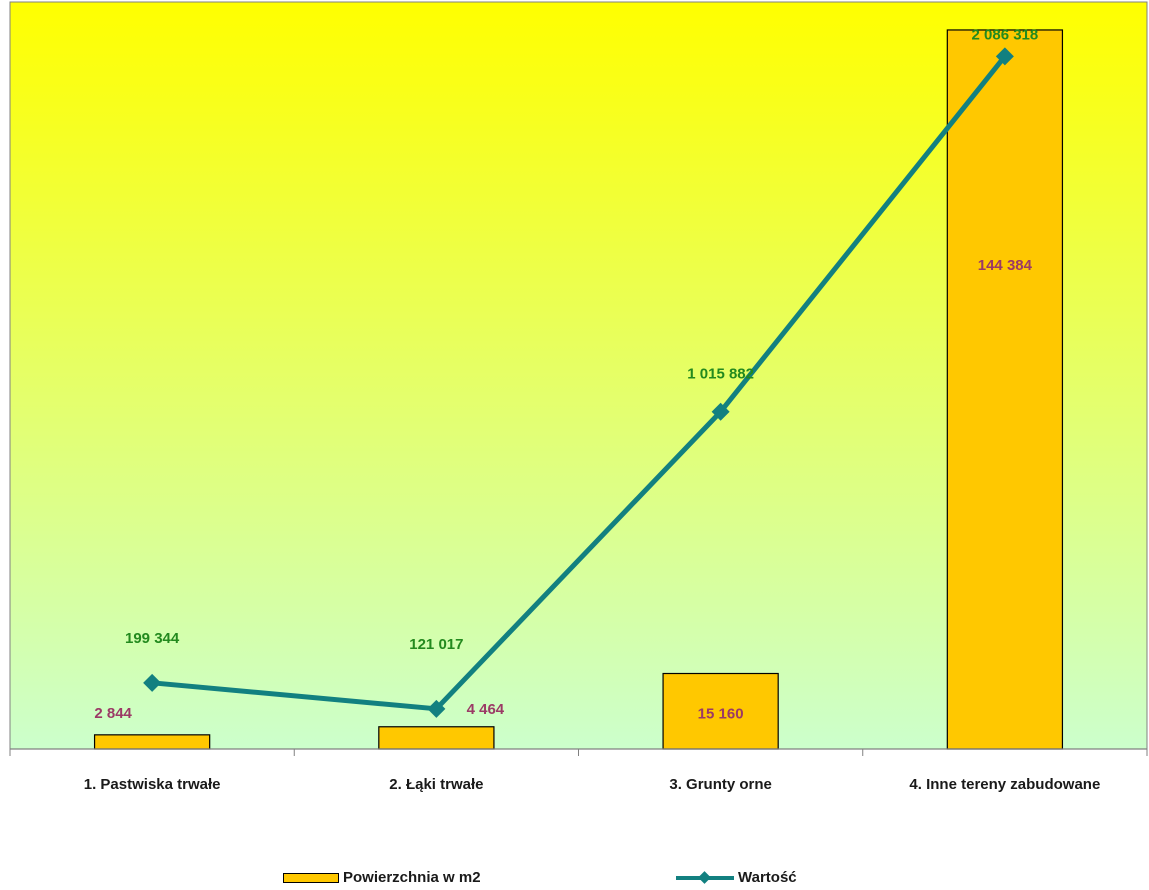 The height and width of the screenshot is (890, 1149). What do you see at coordinates (1005, 265) in the screenshot?
I see `bar-data-label-4: 144 384` at bounding box center [1005, 265].